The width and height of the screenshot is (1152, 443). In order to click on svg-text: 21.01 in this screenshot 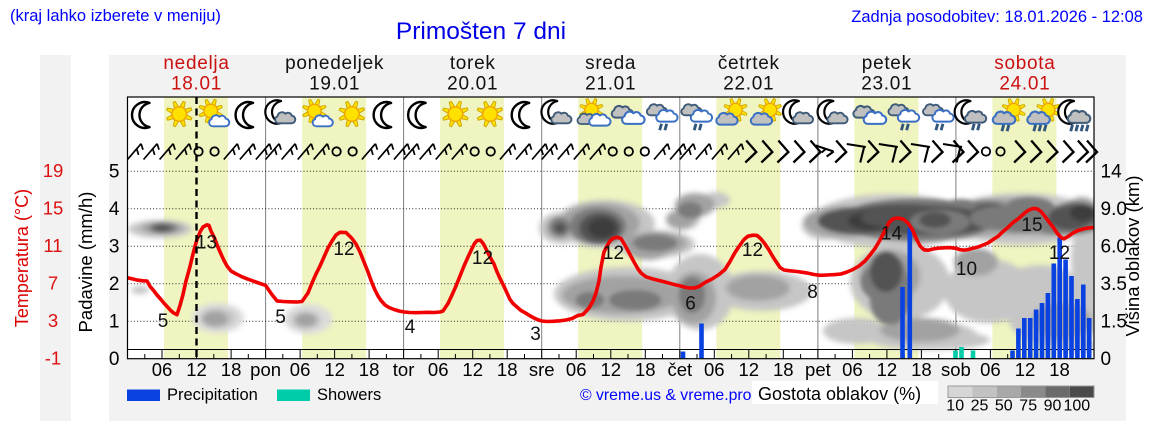, I will do `click(610, 84)`.